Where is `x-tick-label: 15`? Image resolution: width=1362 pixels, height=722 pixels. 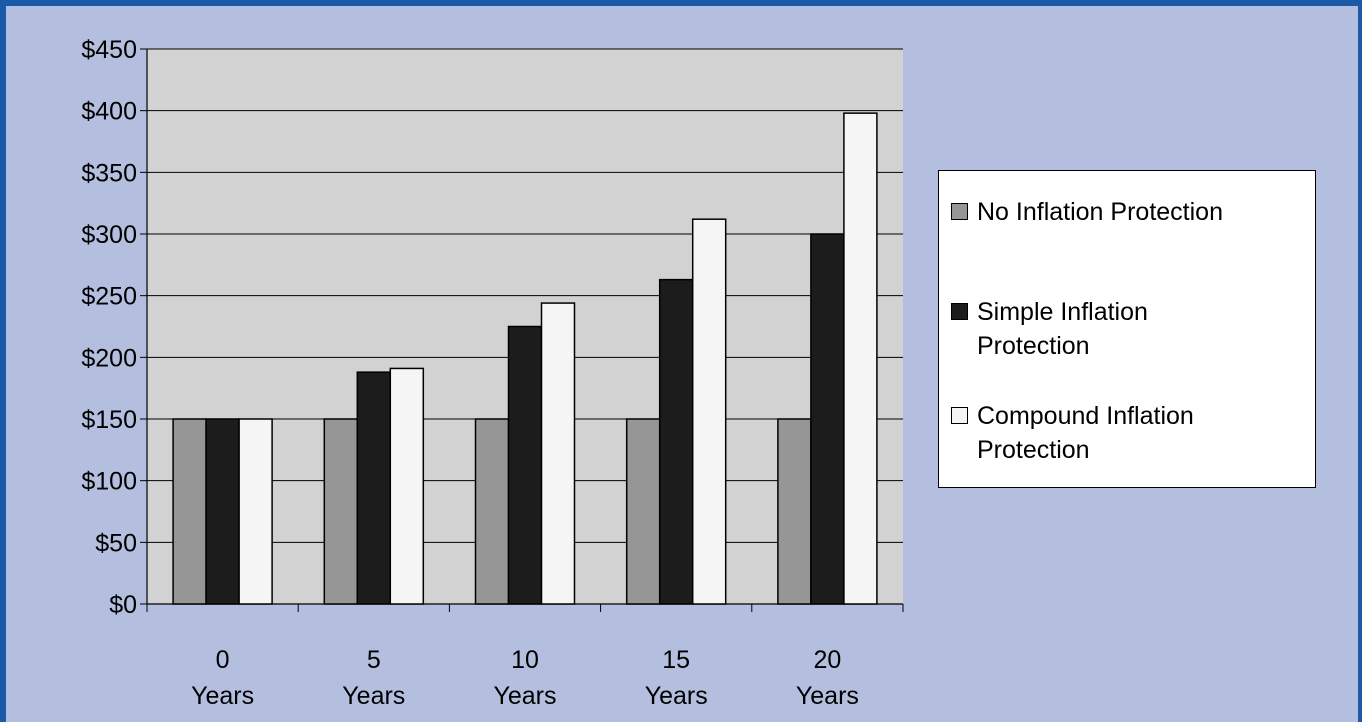 x-tick-label: 15 is located at coordinates (676, 660).